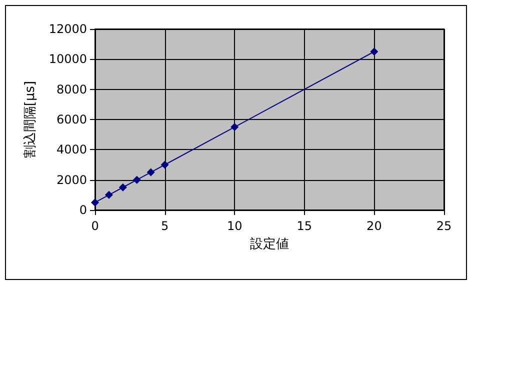 The image size is (512, 384). I want to click on x-tick-label: 10, so click(234, 226).